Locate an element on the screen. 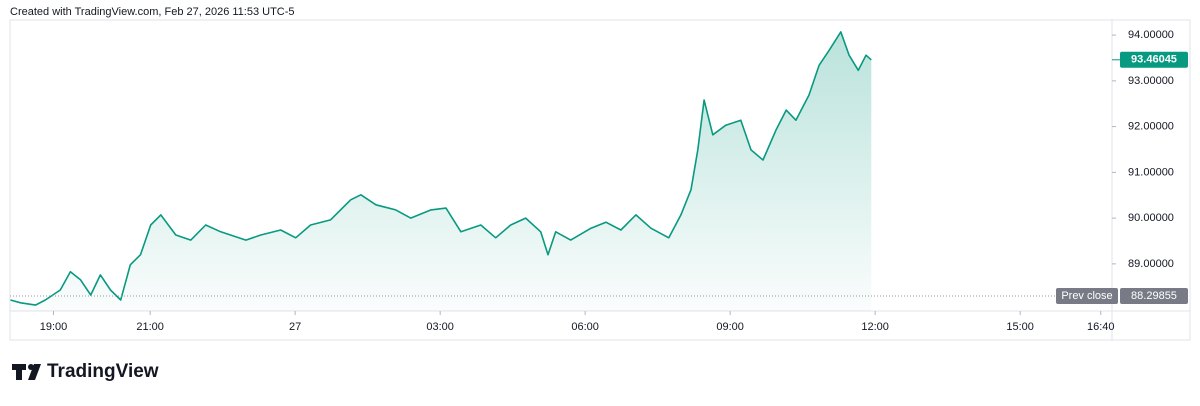  prev-close-value: 88.29855 is located at coordinates (1154, 296).